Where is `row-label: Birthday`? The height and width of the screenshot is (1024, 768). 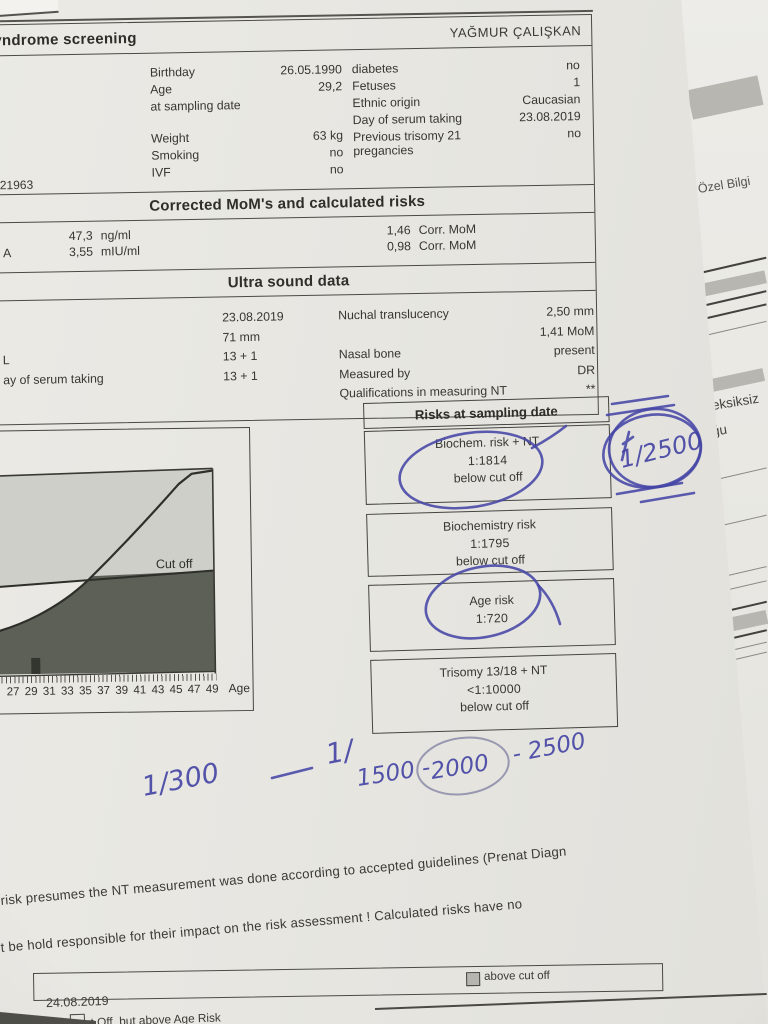 row-label: Birthday is located at coordinates (172, 72).